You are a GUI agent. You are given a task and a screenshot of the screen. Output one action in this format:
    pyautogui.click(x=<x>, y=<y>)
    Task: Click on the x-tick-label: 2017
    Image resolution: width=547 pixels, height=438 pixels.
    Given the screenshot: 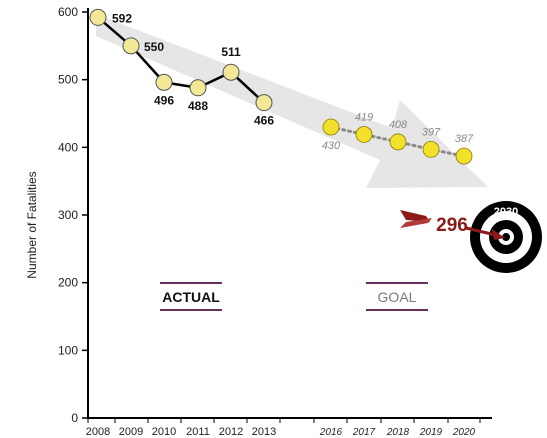 What is the action you would take?
    pyautogui.click(x=364, y=432)
    